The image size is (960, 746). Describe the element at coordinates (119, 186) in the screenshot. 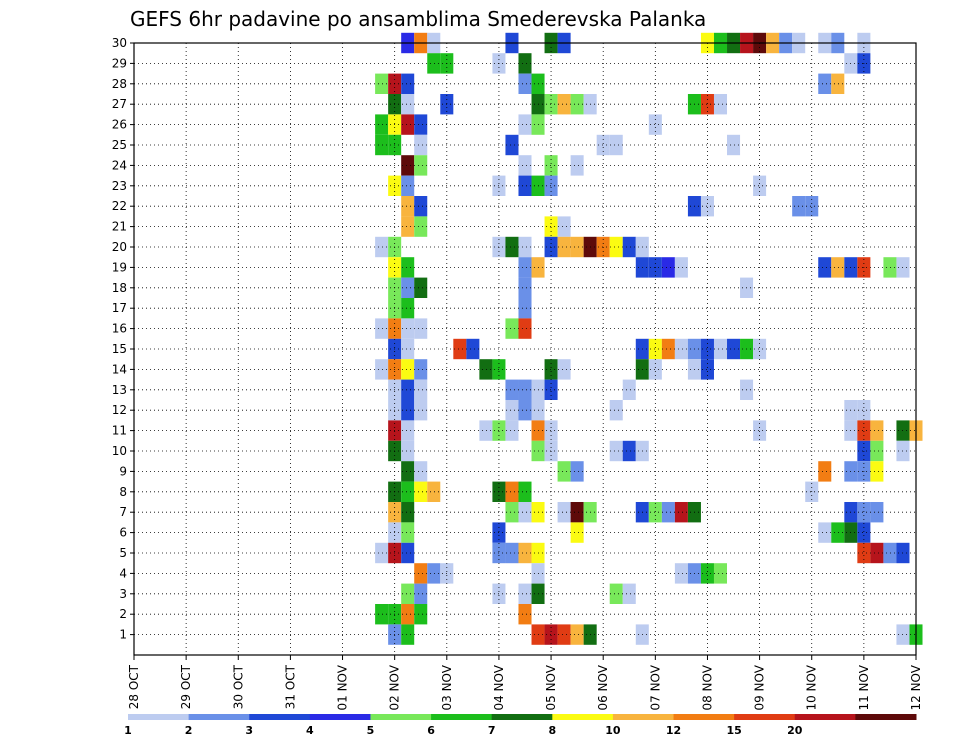

I see `y-tick-label: 23` at that location.